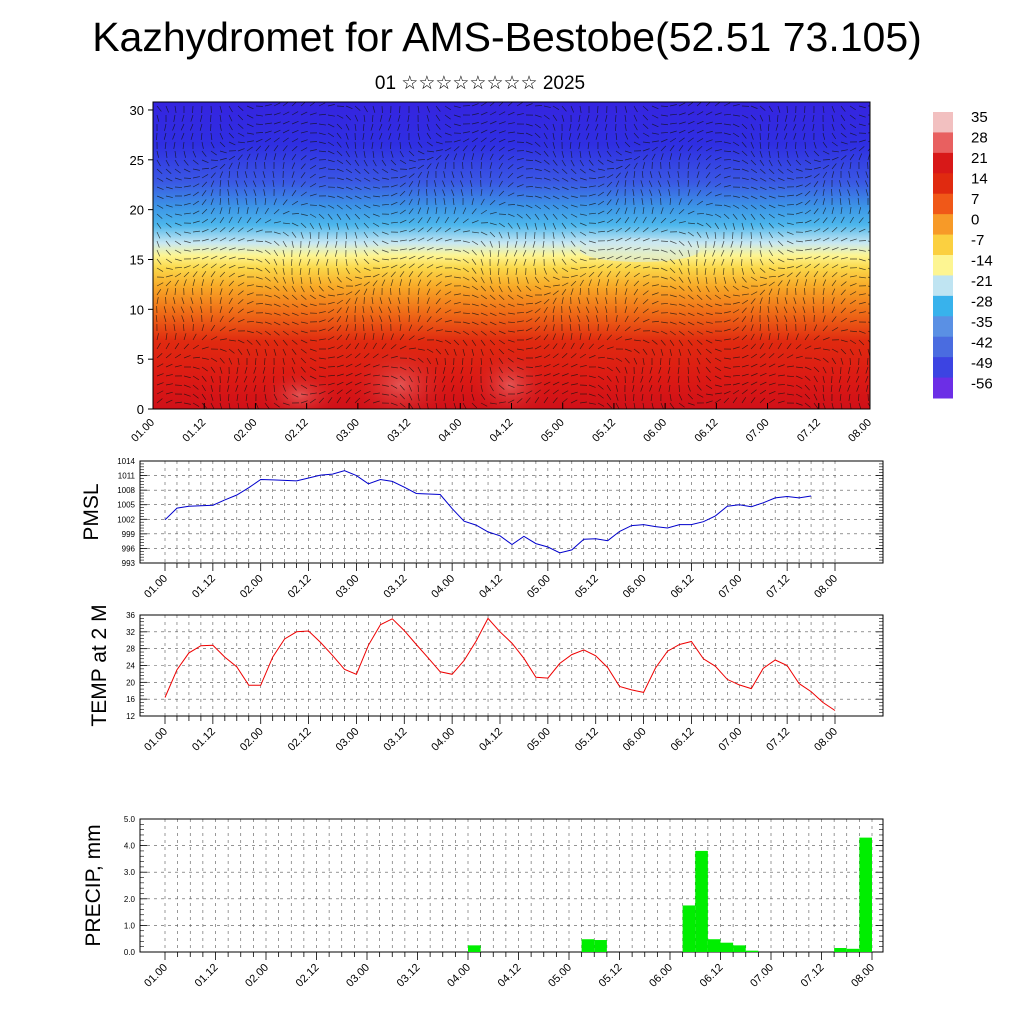 Image resolution: width=1024 pixels, height=1024 pixels. I want to click on x-tick-label: 05.12, so click(587, 740).